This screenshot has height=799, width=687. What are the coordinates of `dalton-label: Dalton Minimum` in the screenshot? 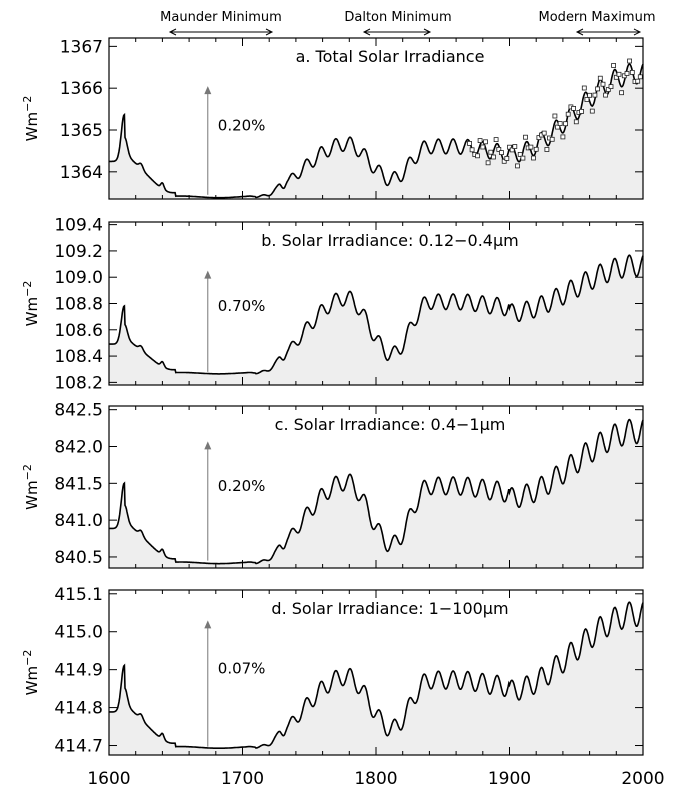 It's located at (397, 17).